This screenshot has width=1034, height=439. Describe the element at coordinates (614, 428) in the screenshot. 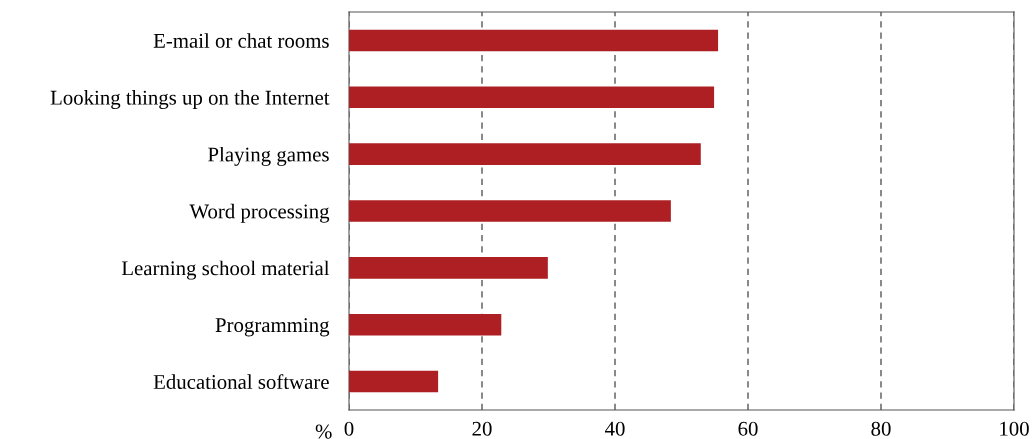

I see `x-tick-label: 40` at that location.